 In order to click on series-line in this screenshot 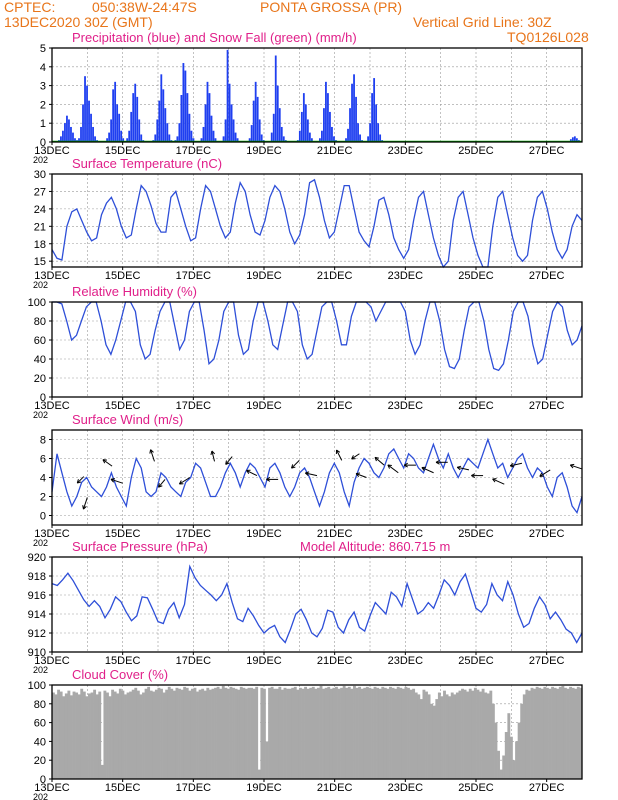, I will do `click(317, 604)`.